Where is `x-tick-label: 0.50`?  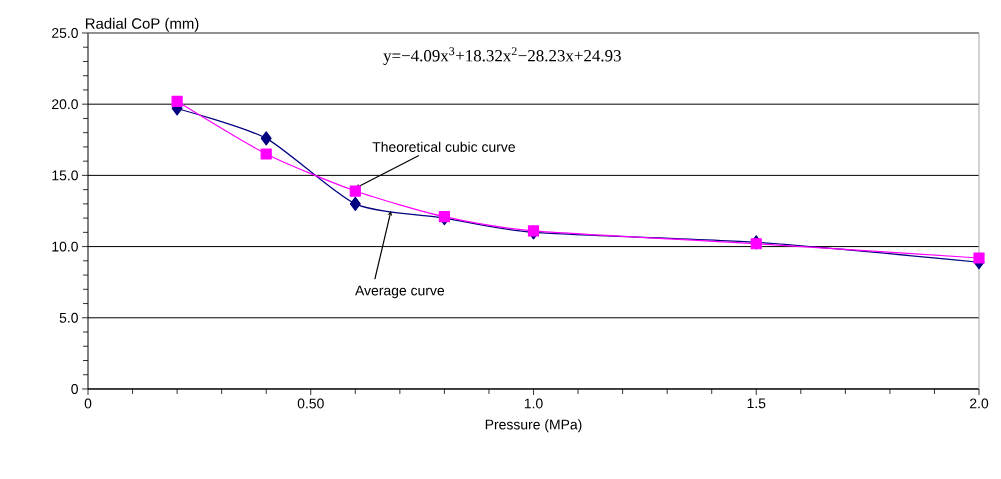
x-tick-label: 0.50 is located at coordinates (310, 403).